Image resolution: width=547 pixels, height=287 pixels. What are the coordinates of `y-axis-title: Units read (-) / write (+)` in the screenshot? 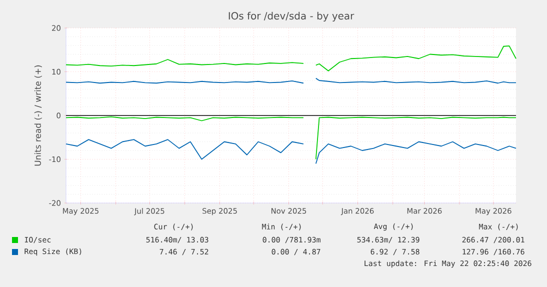 It's located at (38, 115).